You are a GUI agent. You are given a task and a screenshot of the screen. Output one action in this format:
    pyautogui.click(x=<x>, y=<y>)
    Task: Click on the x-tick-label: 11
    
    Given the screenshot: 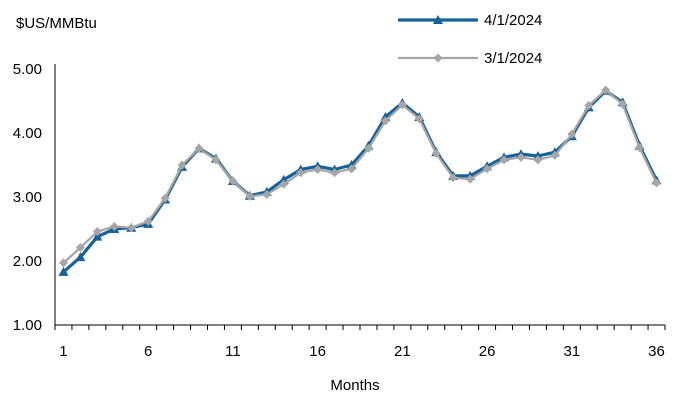 What is the action you would take?
    pyautogui.click(x=233, y=351)
    